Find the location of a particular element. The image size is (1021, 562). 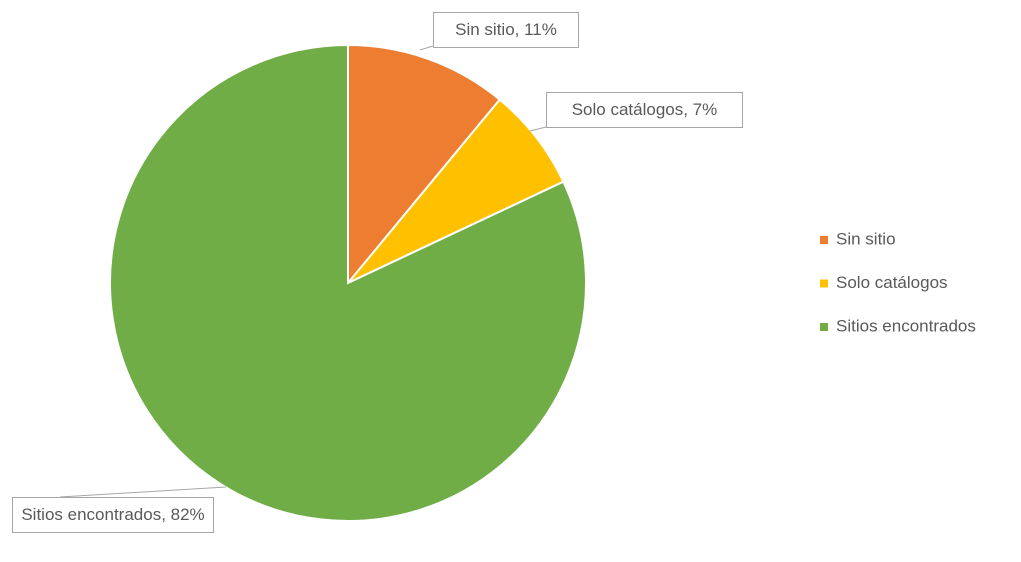

legend-label: Solo catálogos is located at coordinates (892, 282).